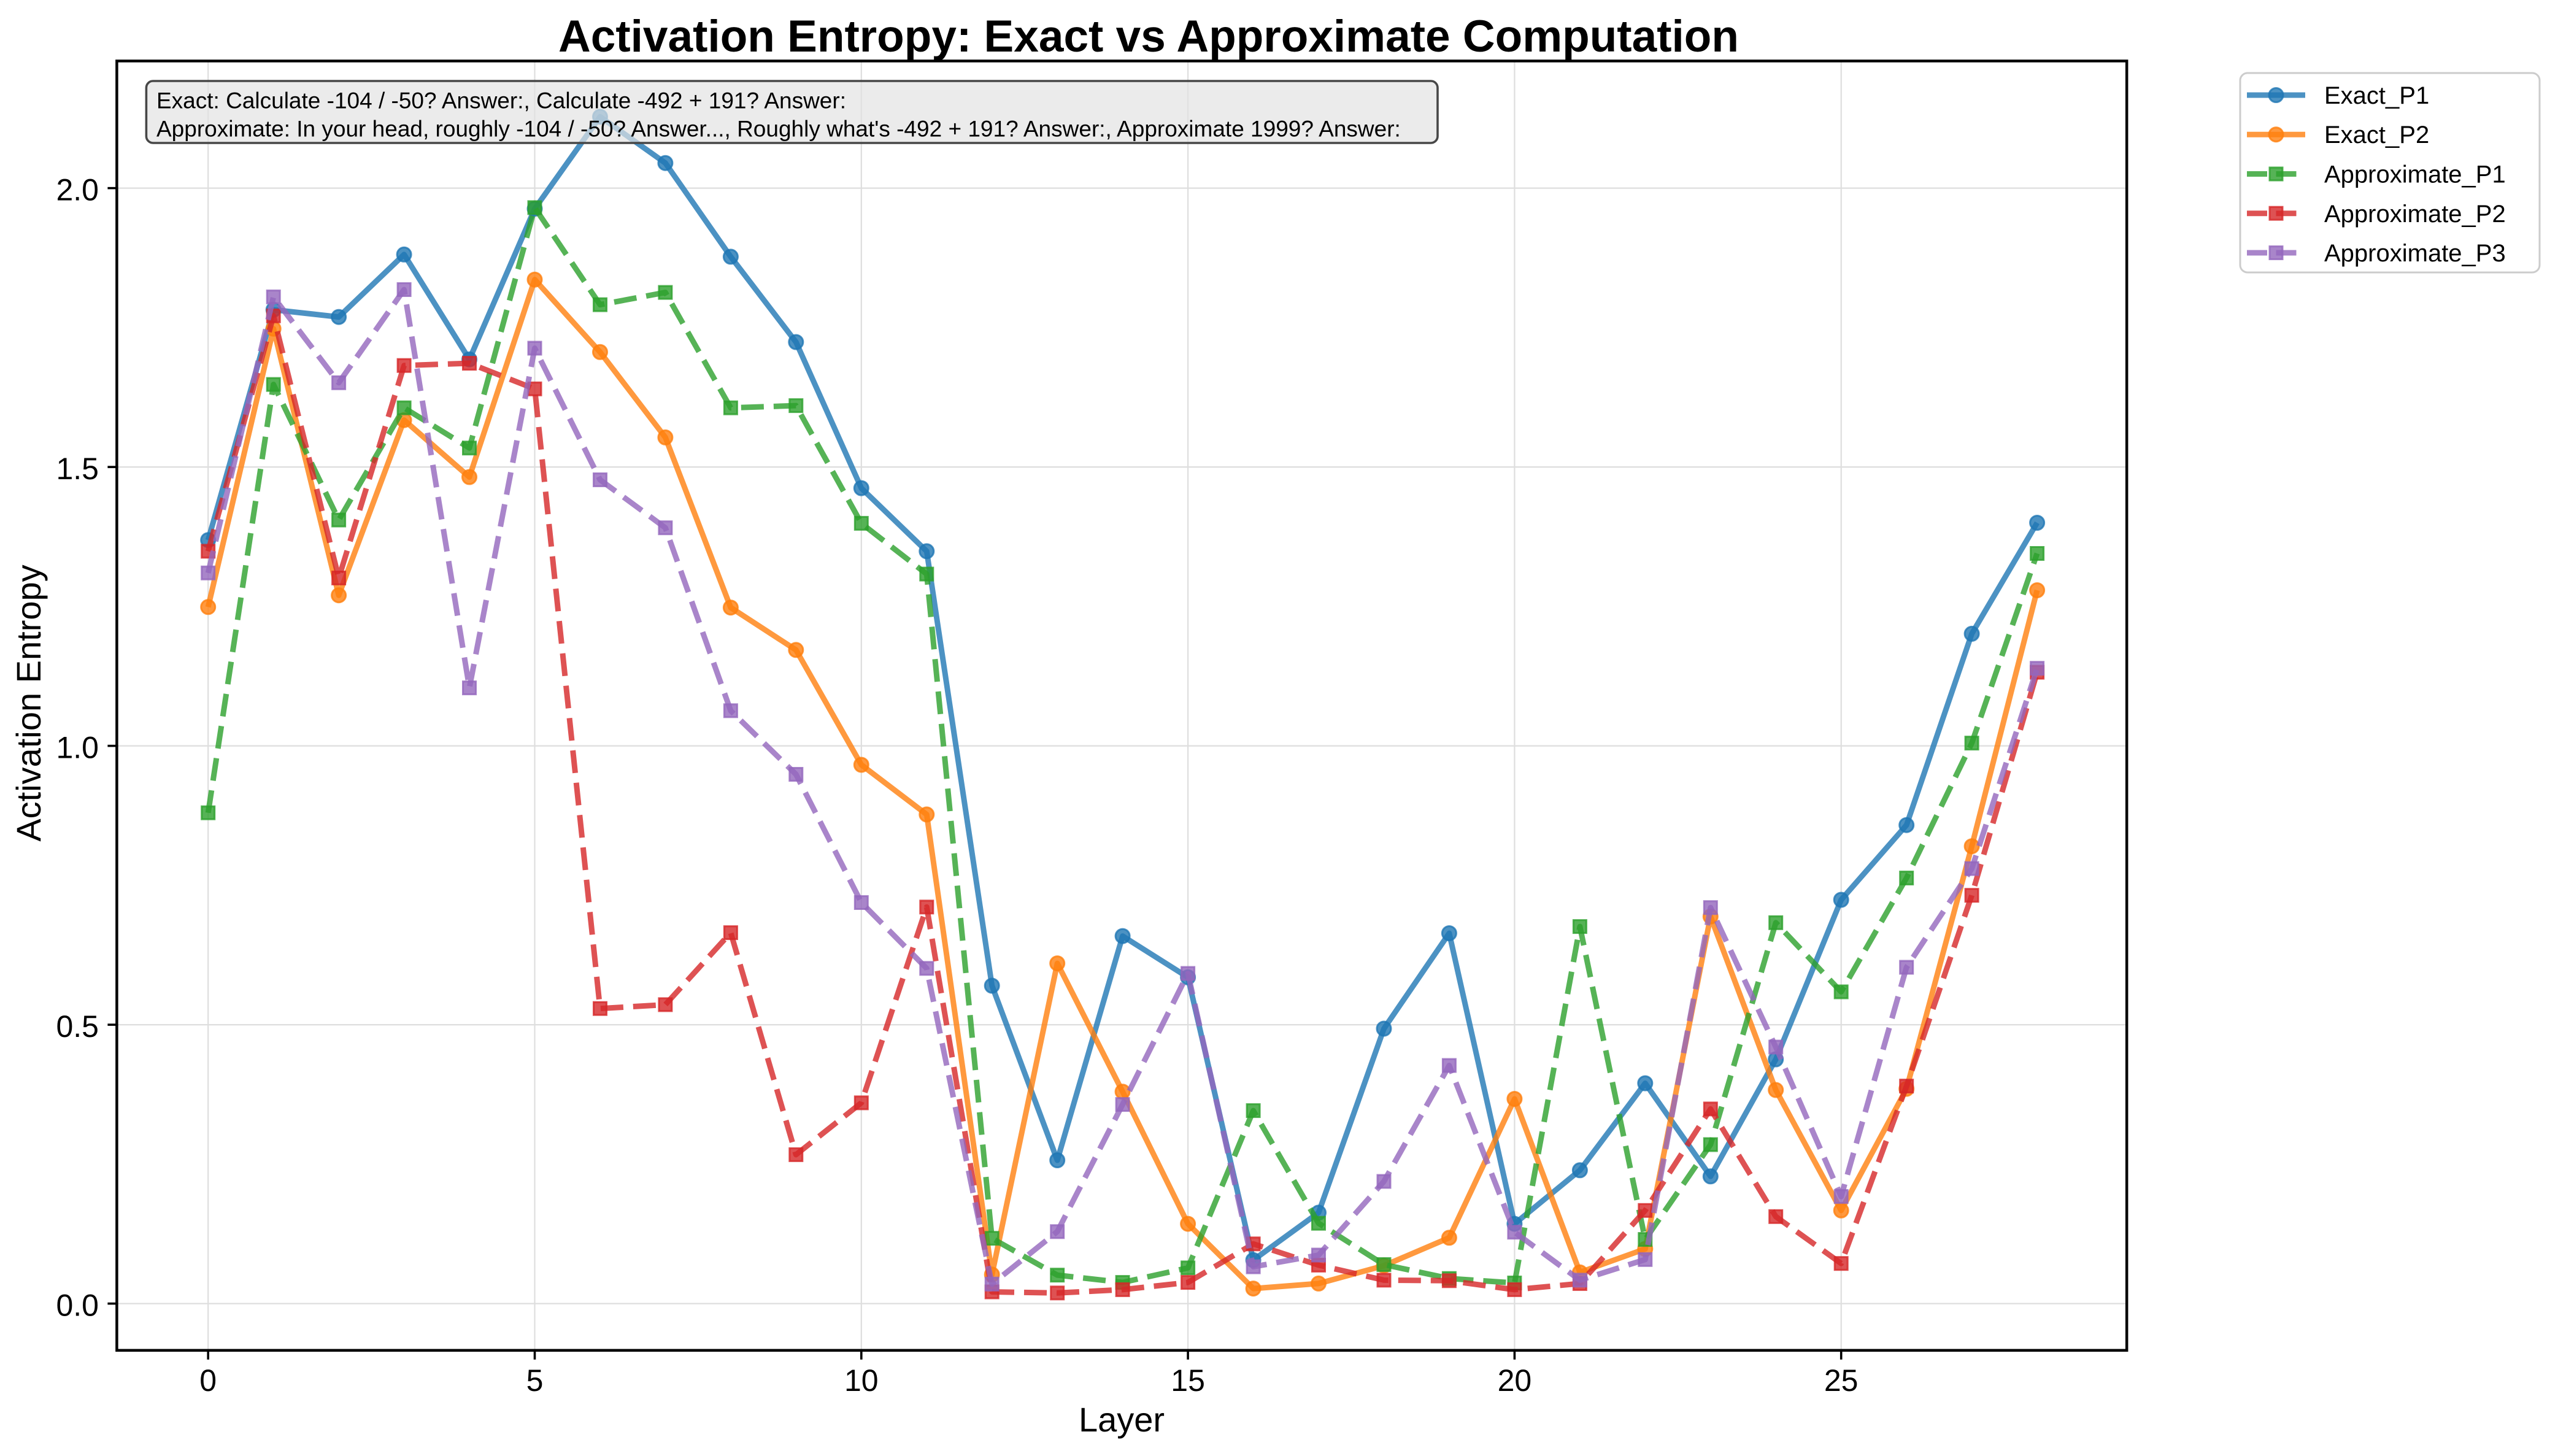  I want to click on svg-text: 25, so click(1841, 1380).